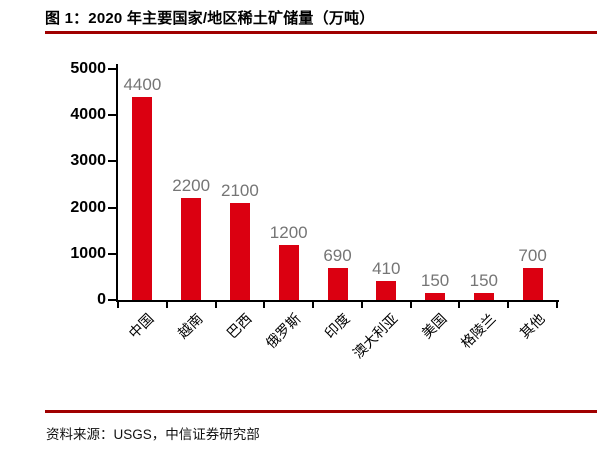 The height and width of the screenshot is (461, 602). Describe the element at coordinates (337, 284) in the screenshot. I see `bar-印度` at that location.